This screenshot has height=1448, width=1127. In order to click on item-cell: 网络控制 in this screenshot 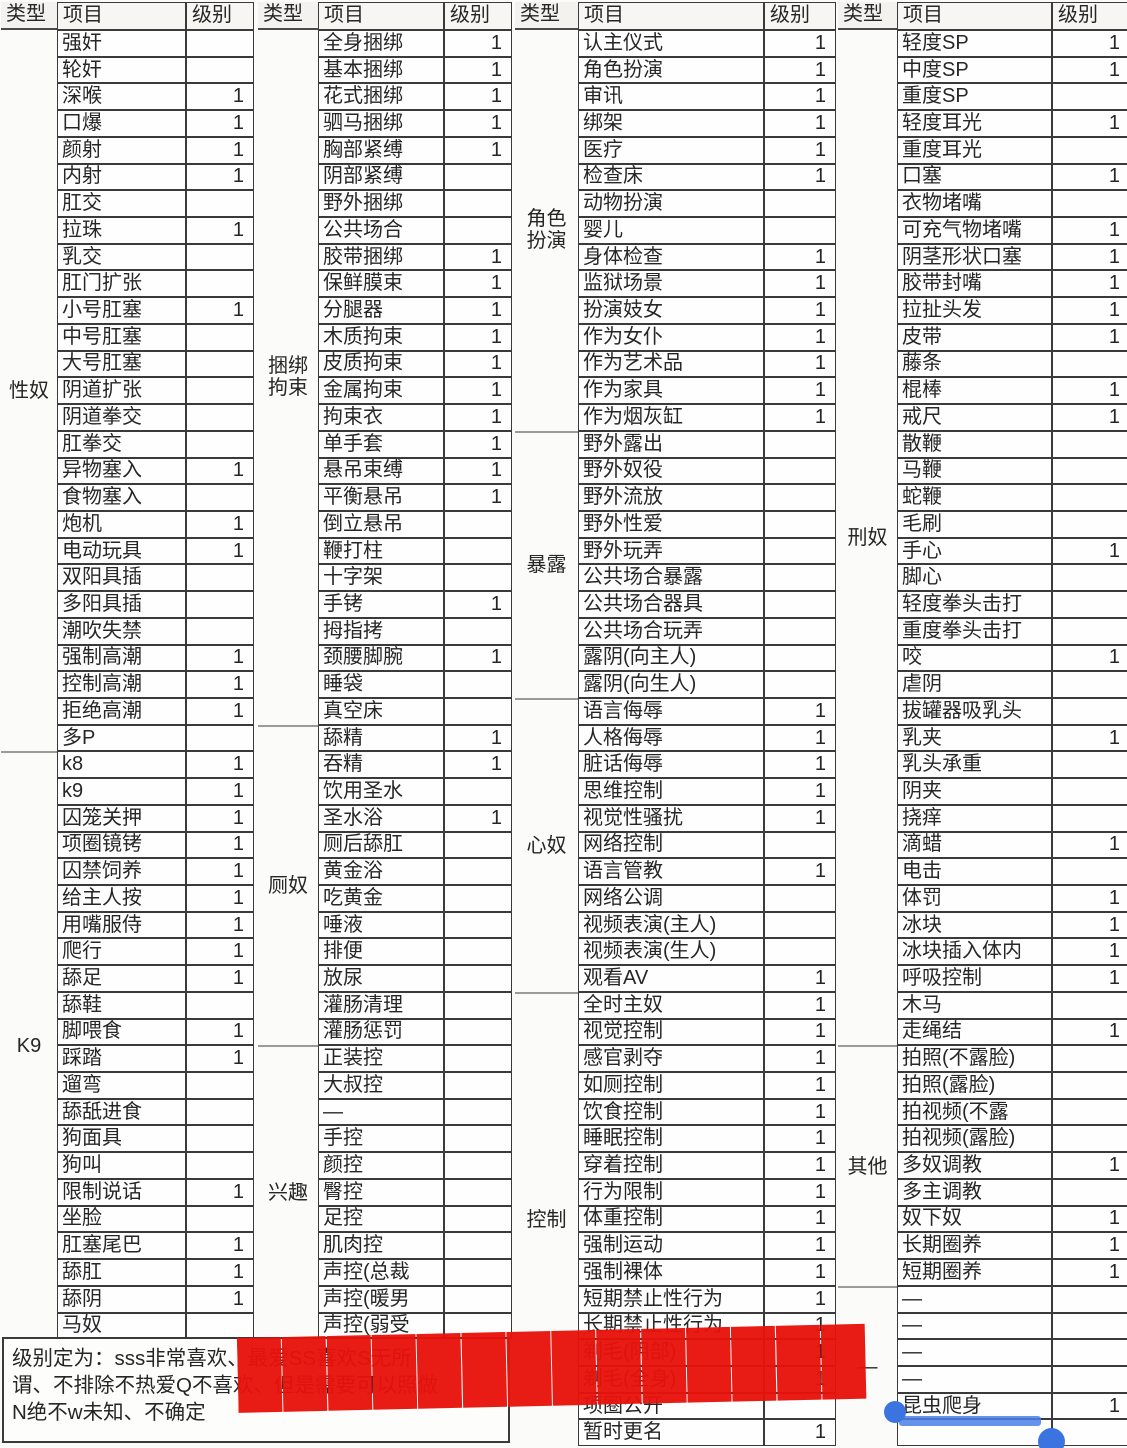, I will do `click(671, 845)`.